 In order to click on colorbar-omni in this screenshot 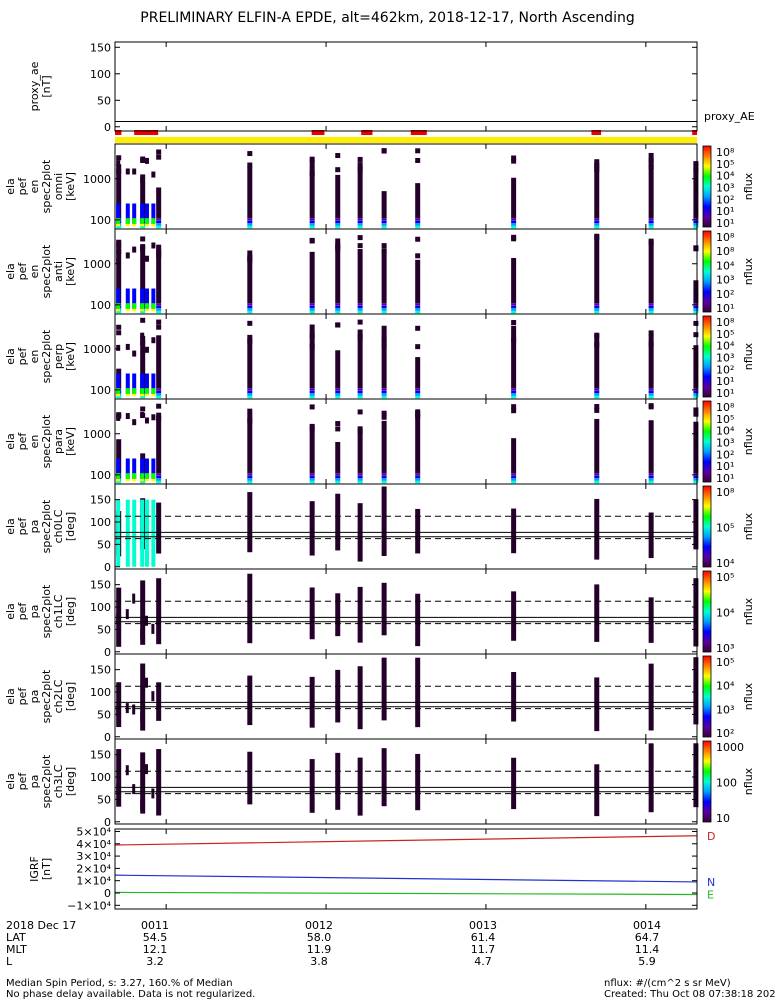, I will do `click(707, 186)`.